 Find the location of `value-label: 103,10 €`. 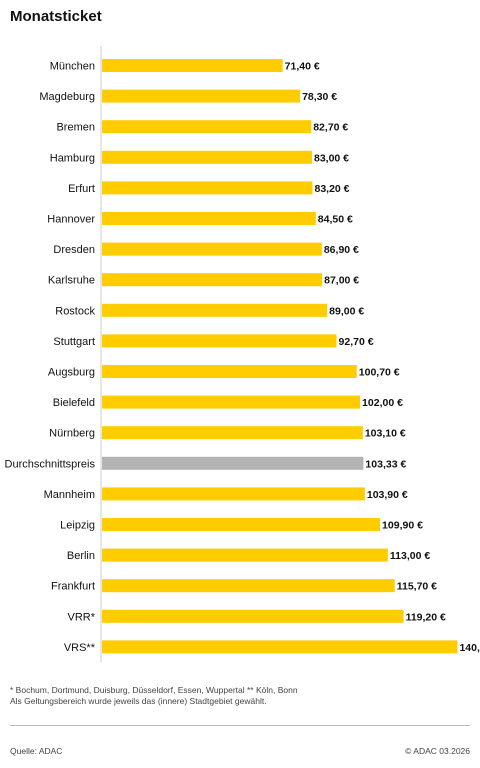

value-label: 103,10 € is located at coordinates (385, 434).